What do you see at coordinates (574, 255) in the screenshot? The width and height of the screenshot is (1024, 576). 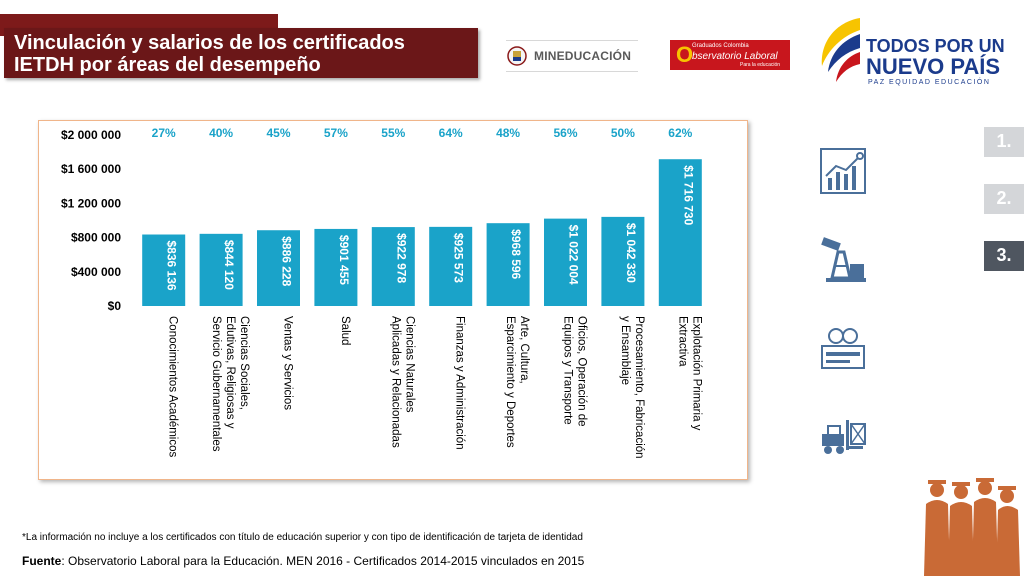 I see `bar-value-label: $1 022 004` at bounding box center [574, 255].